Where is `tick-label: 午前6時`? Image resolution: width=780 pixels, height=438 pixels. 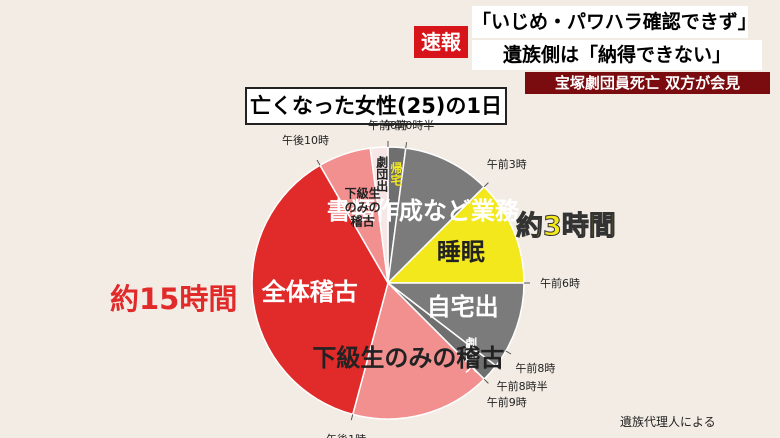 tick-label: 午前6時 is located at coordinates (560, 283).